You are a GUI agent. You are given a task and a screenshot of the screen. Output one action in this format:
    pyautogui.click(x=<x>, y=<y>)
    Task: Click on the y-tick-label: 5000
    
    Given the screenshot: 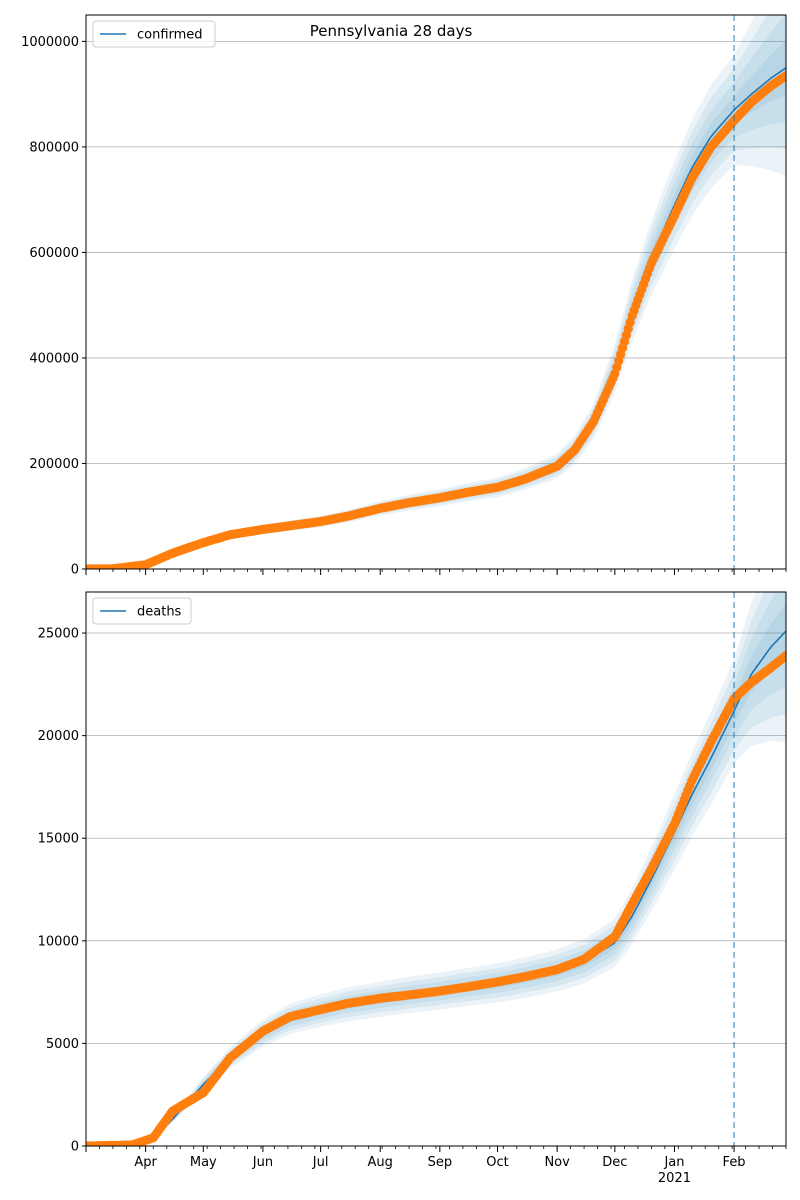 What is the action you would take?
    pyautogui.click(x=62, y=1044)
    